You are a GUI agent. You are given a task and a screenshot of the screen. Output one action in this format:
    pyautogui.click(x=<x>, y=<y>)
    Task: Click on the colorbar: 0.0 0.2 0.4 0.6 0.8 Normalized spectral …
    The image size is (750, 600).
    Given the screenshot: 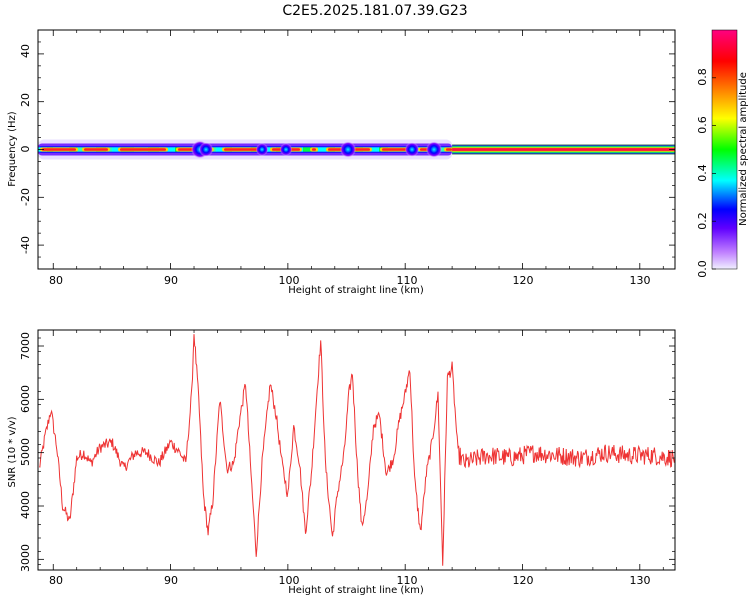 What is the action you would take?
    pyautogui.click(x=722, y=153)
    